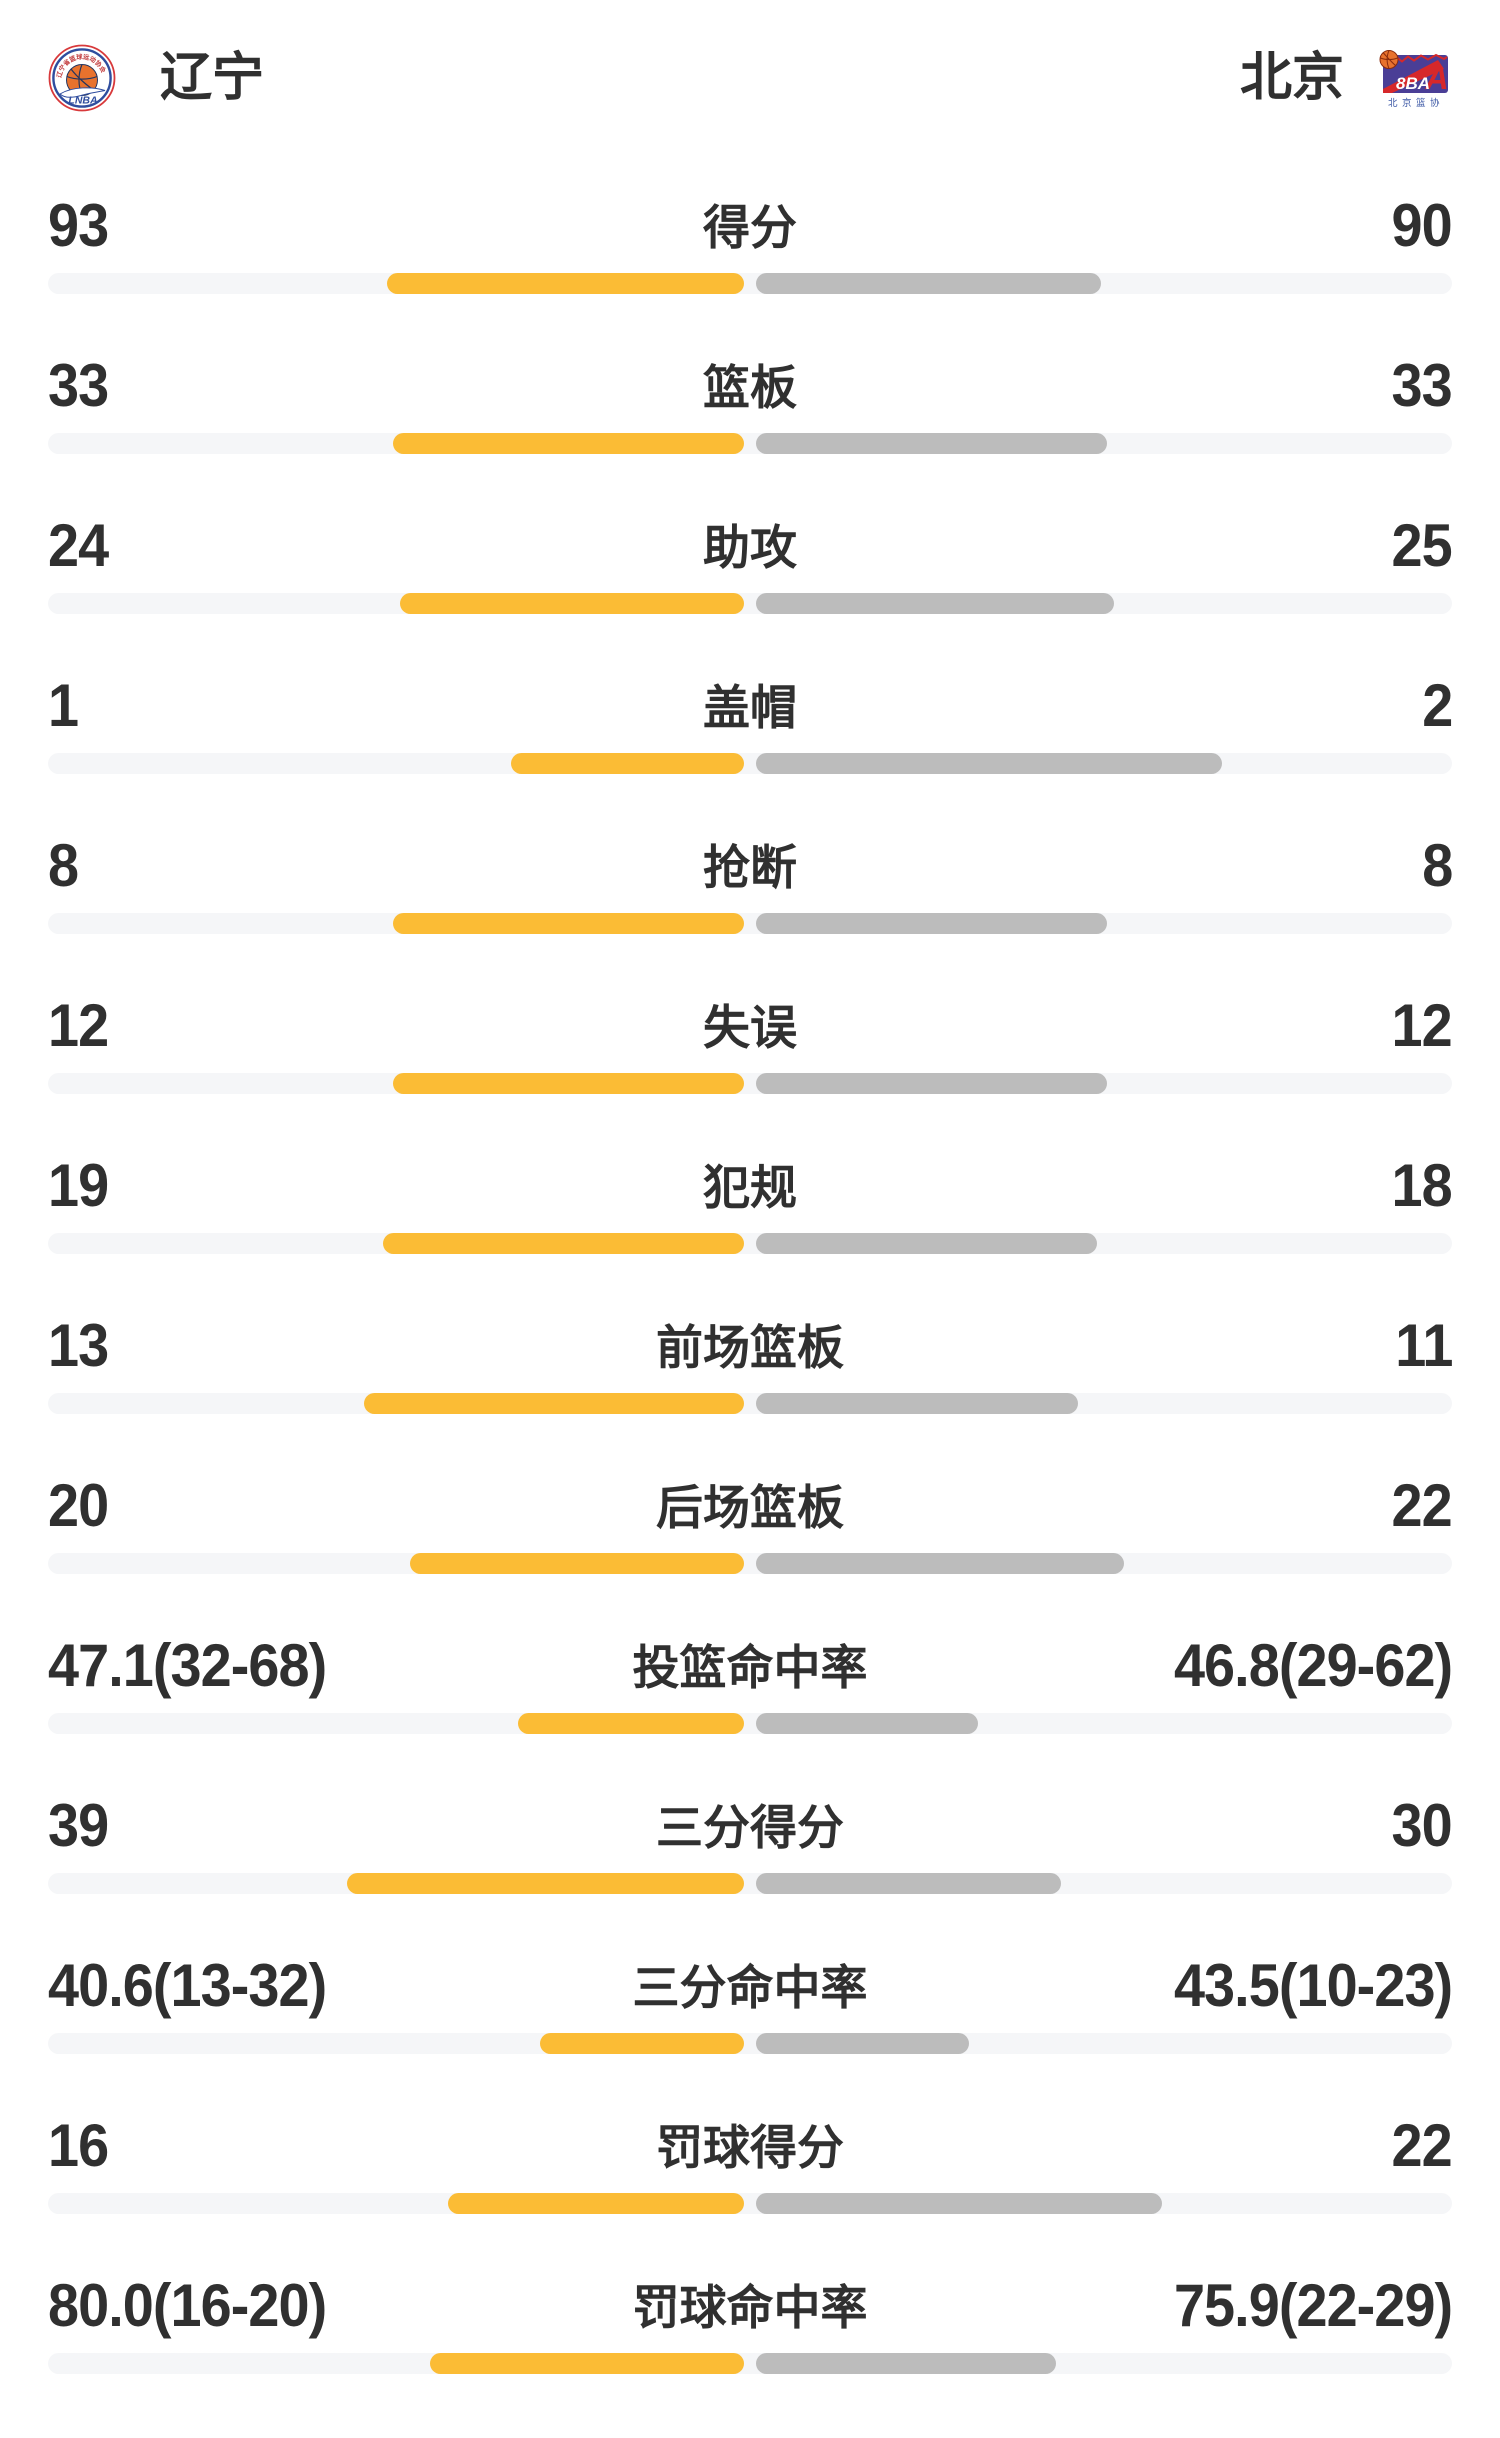 The height and width of the screenshot is (2438, 1500). Describe the element at coordinates (78, 1505) in the screenshot. I see `home-value: 20` at that location.